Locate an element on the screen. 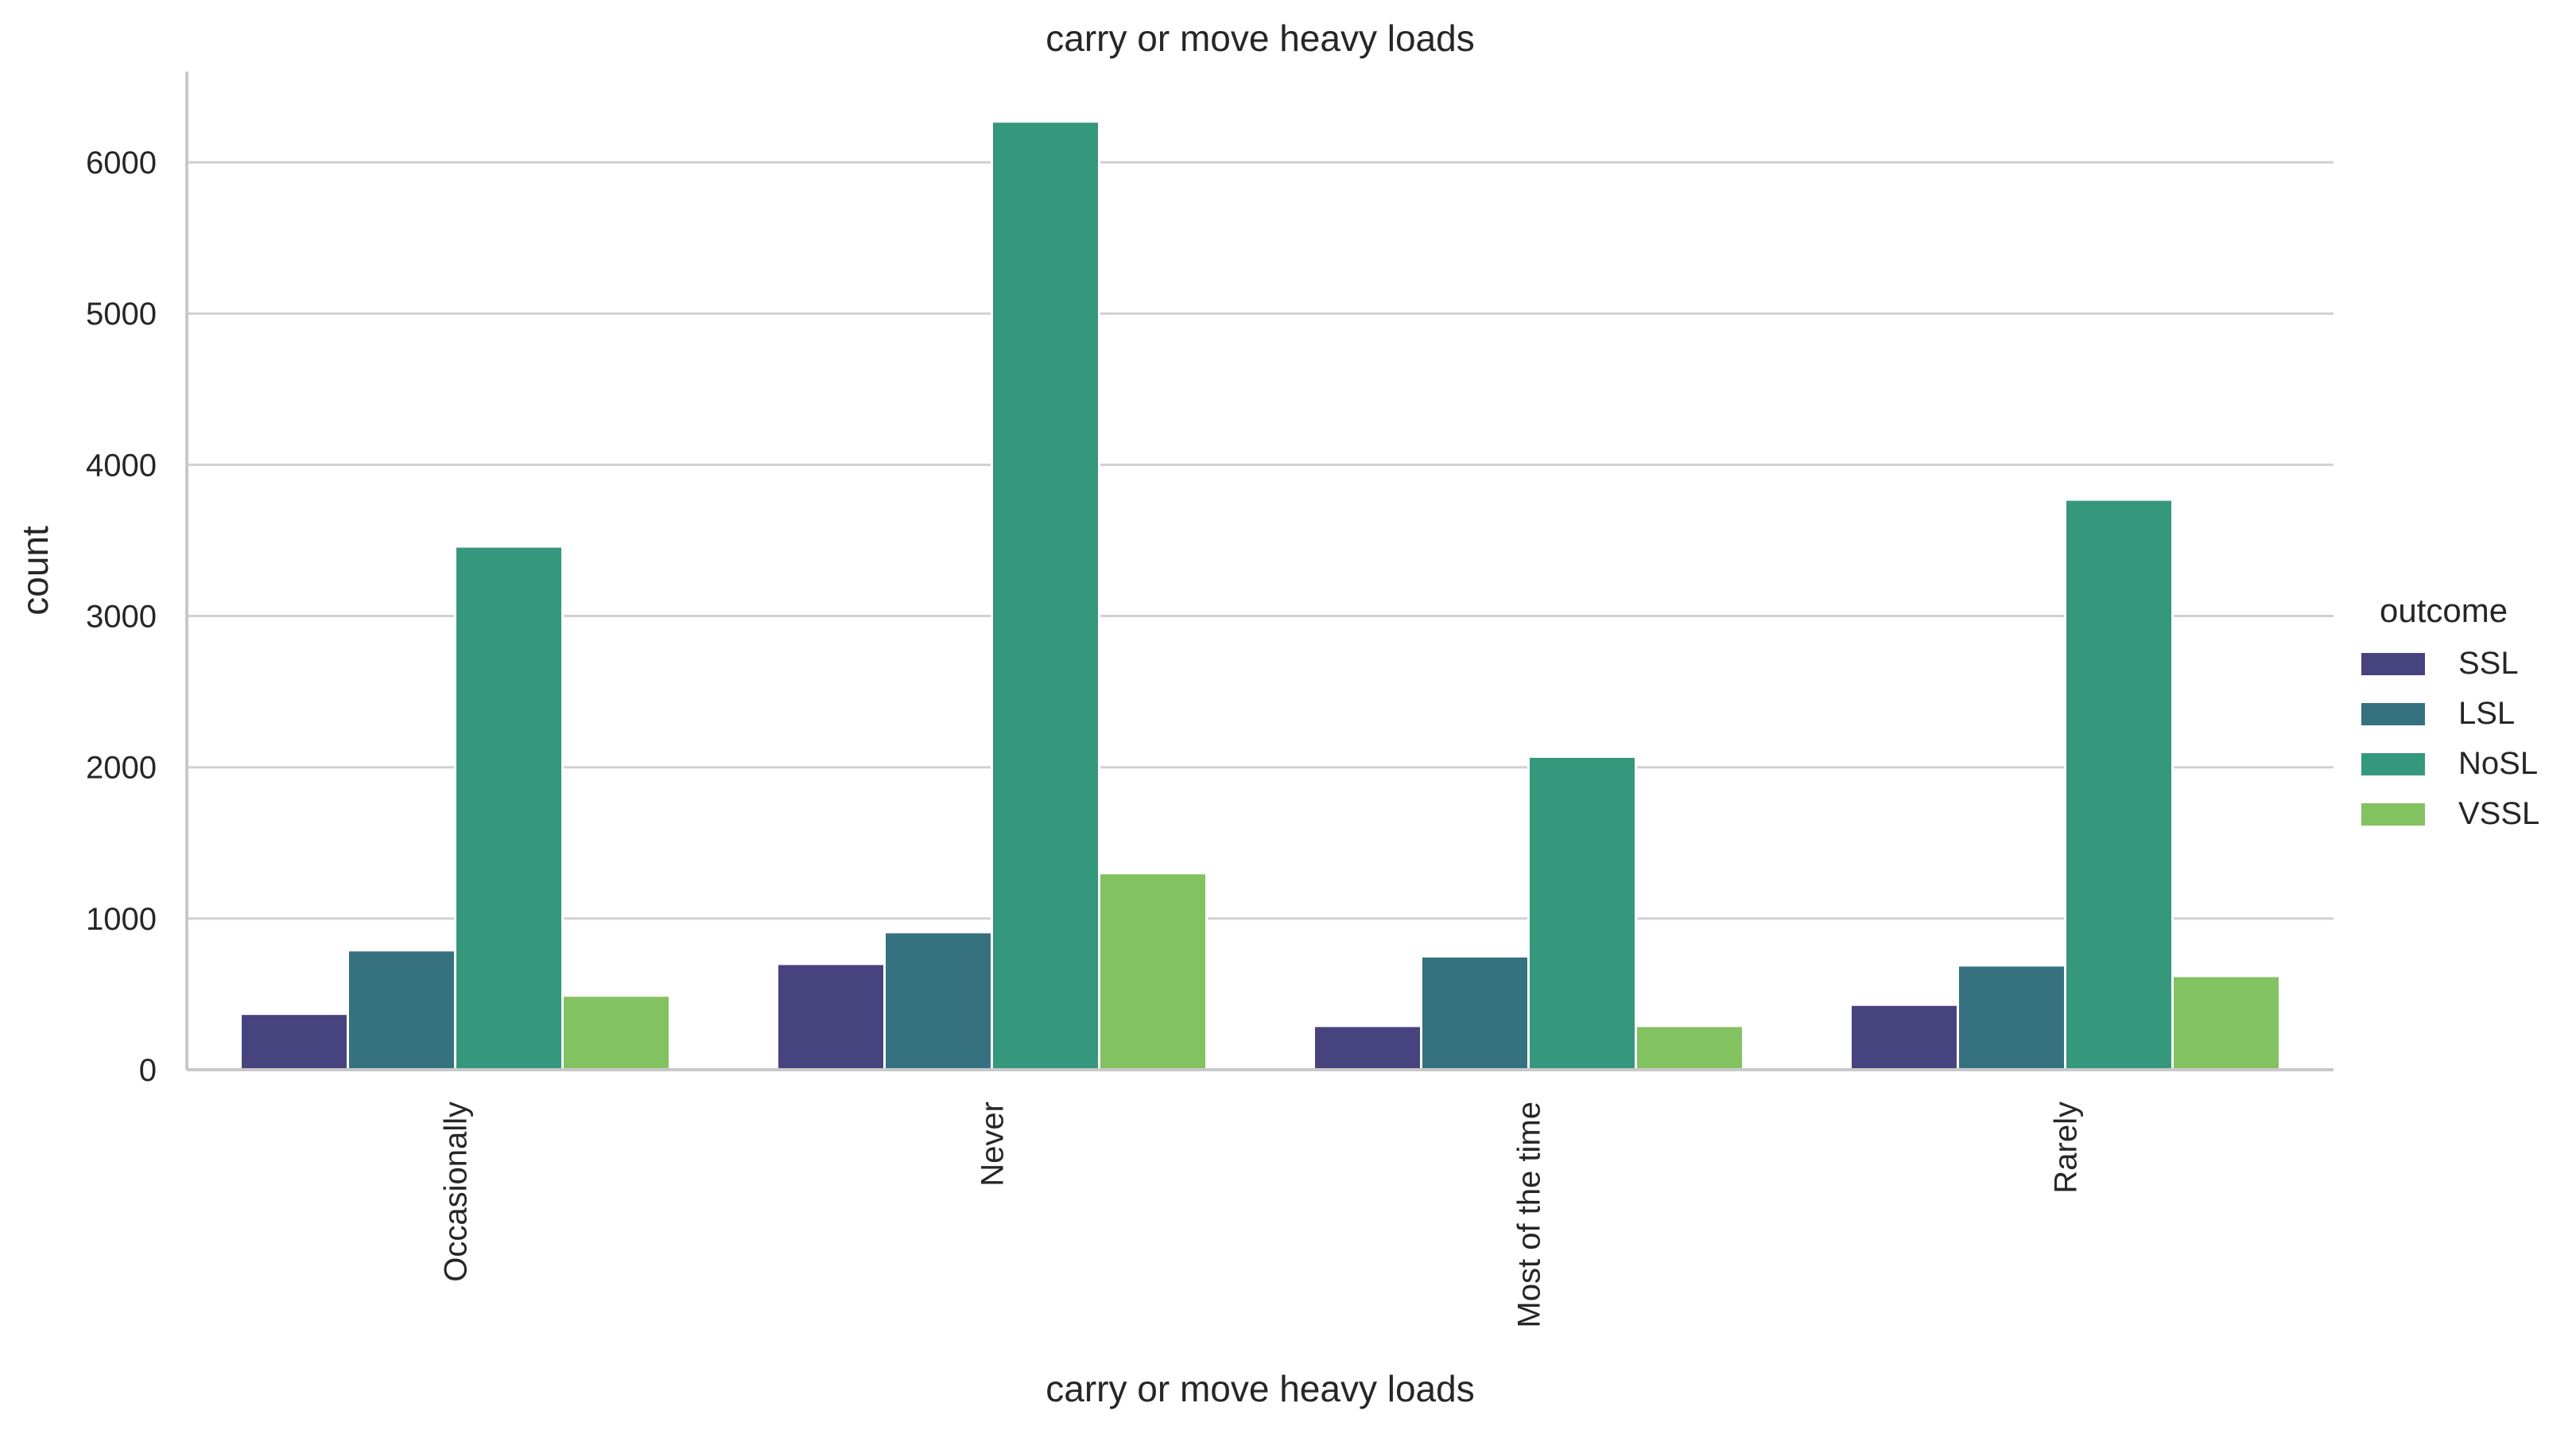 The image size is (2576, 1430). x-tick-label: Occasionally is located at coordinates (457, 1192).